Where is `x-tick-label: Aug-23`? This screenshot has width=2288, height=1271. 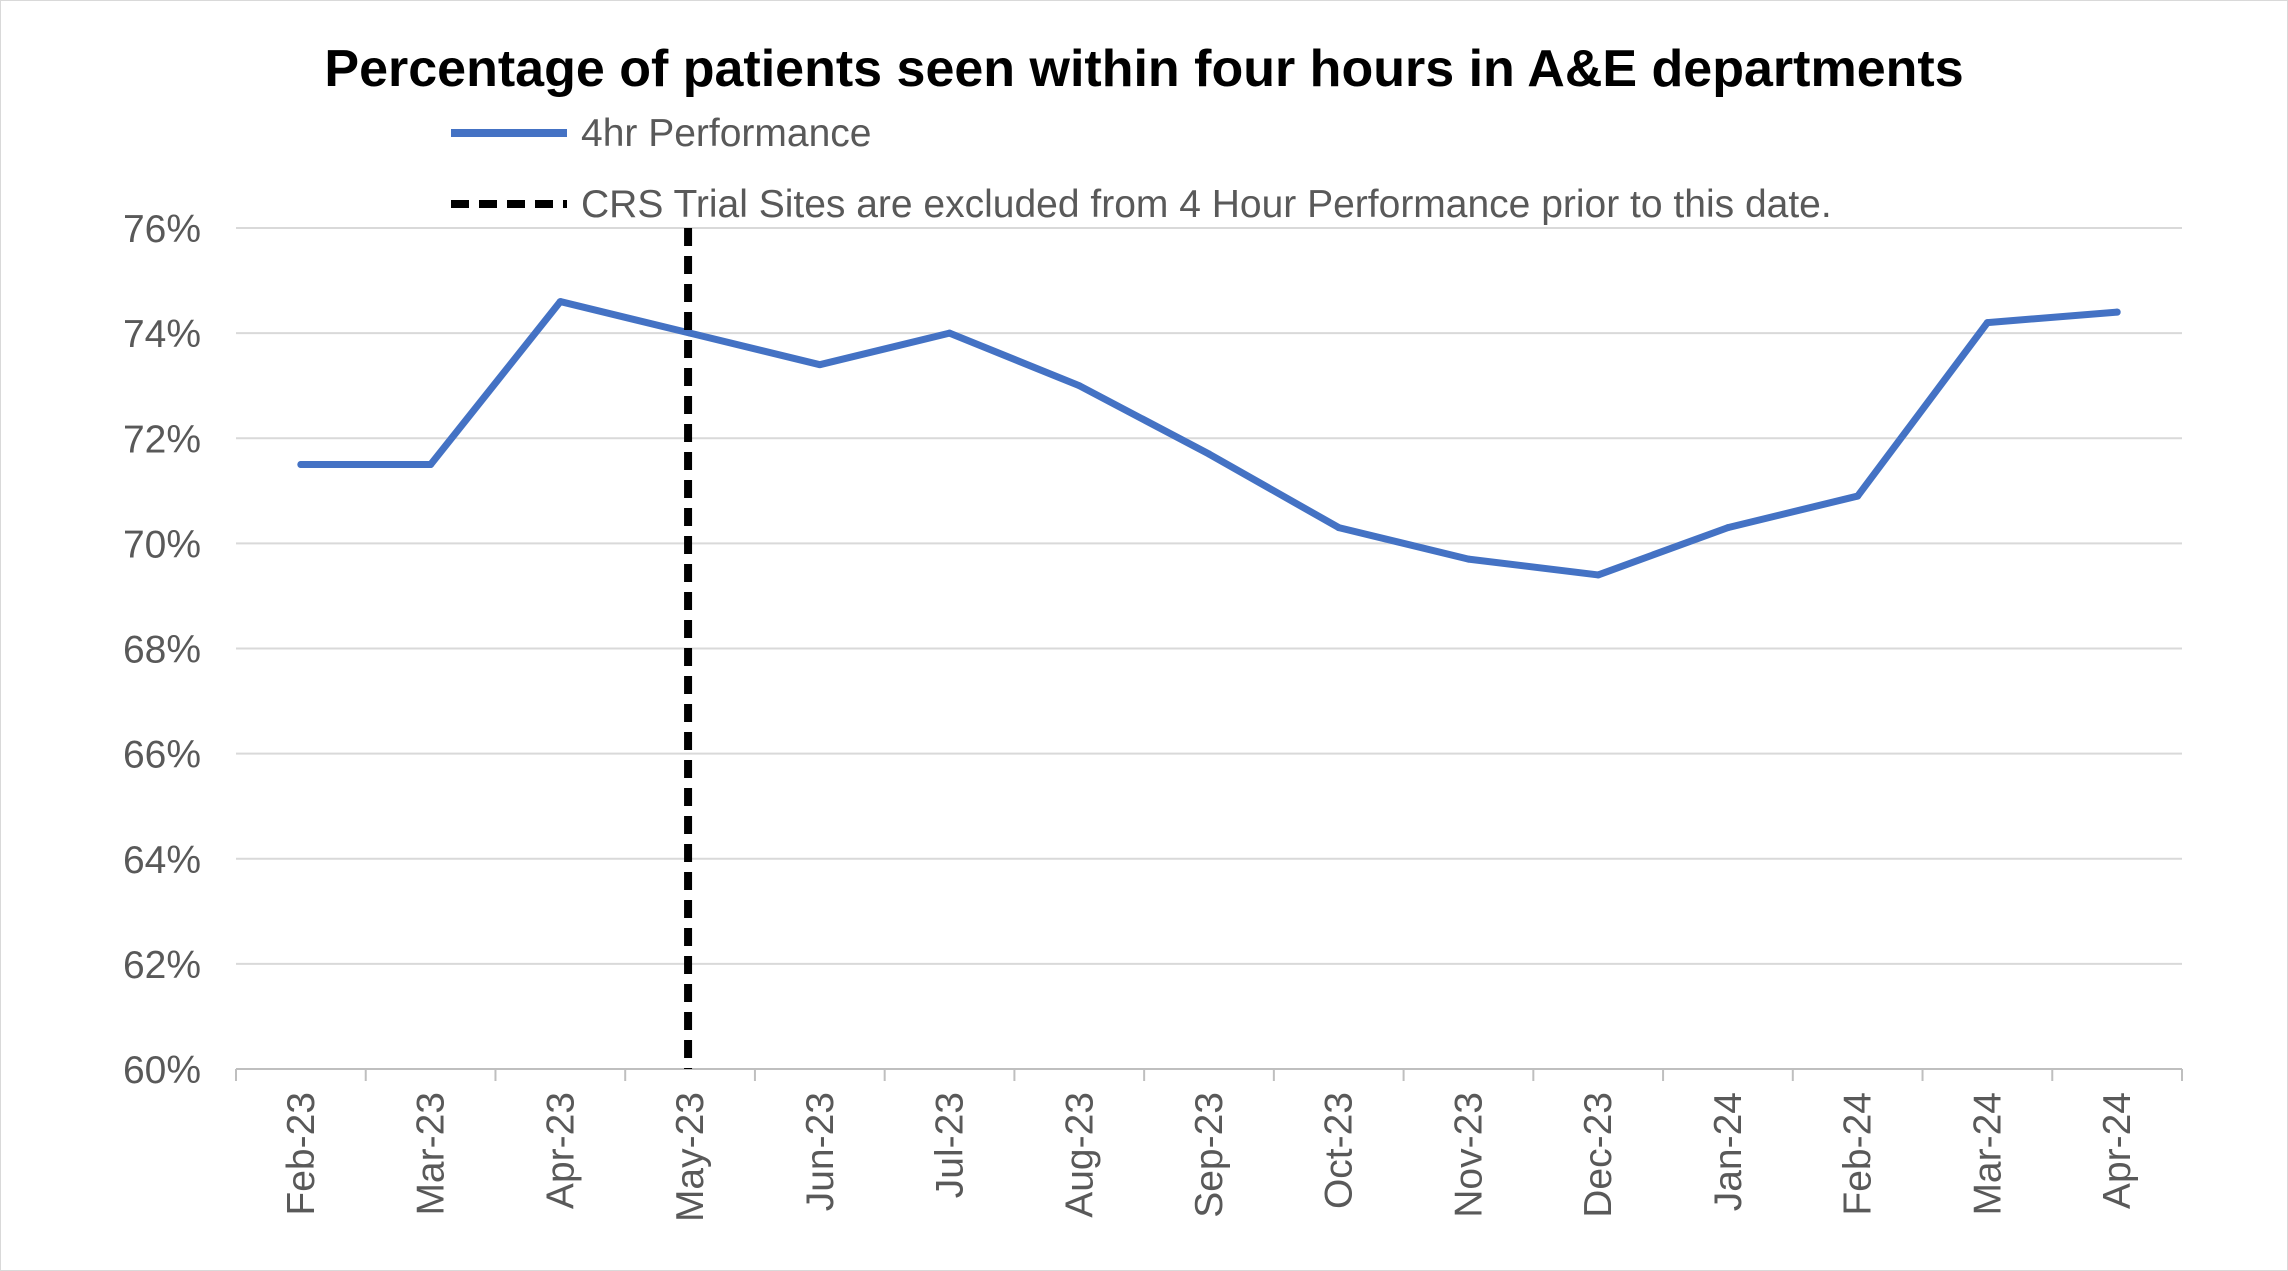
x-tick-label: Aug-23 is located at coordinates (1079, 1155).